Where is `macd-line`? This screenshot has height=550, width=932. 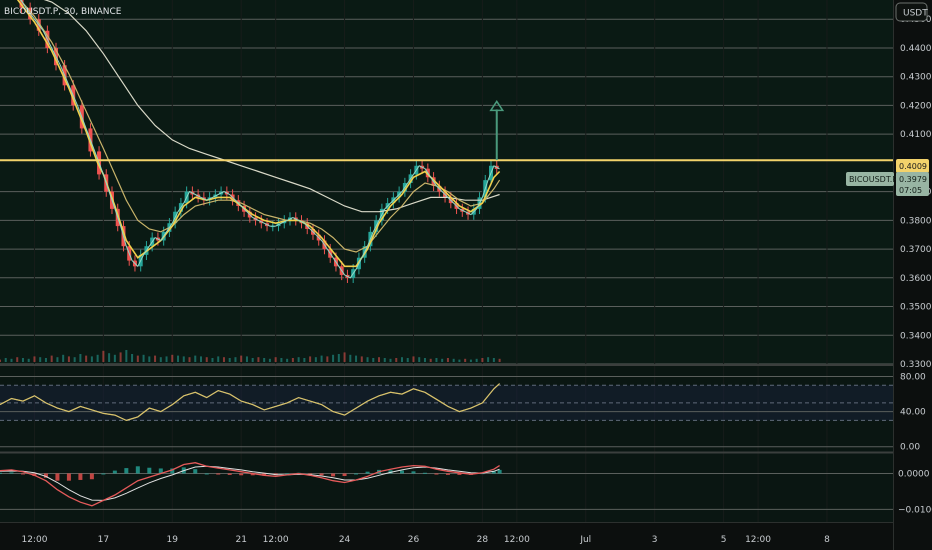
macd-line is located at coordinates (250, 484).